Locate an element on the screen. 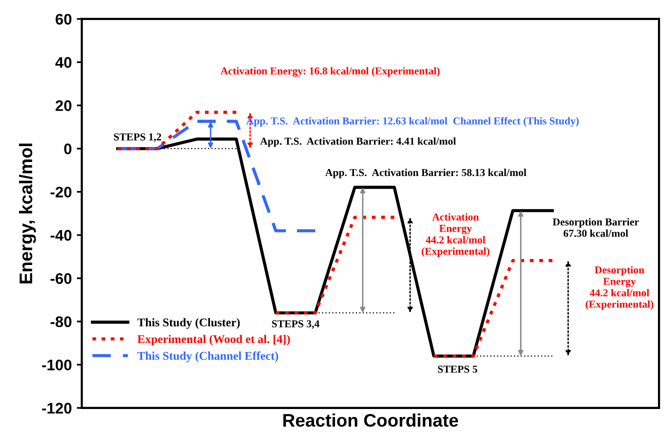 This screenshot has width=665, height=441. annotation: App. T.S. Activation Barrier: 12.63 kcal/mol Channel Effect (This Study) is located at coordinates (412, 121).